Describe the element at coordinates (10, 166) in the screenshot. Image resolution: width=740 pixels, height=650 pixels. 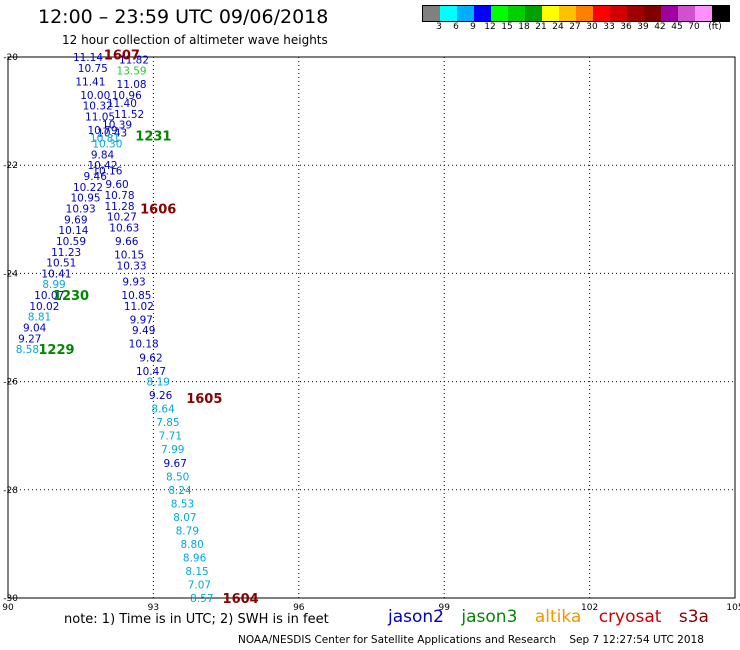
I see `latitude-tick-label: -22` at that location.